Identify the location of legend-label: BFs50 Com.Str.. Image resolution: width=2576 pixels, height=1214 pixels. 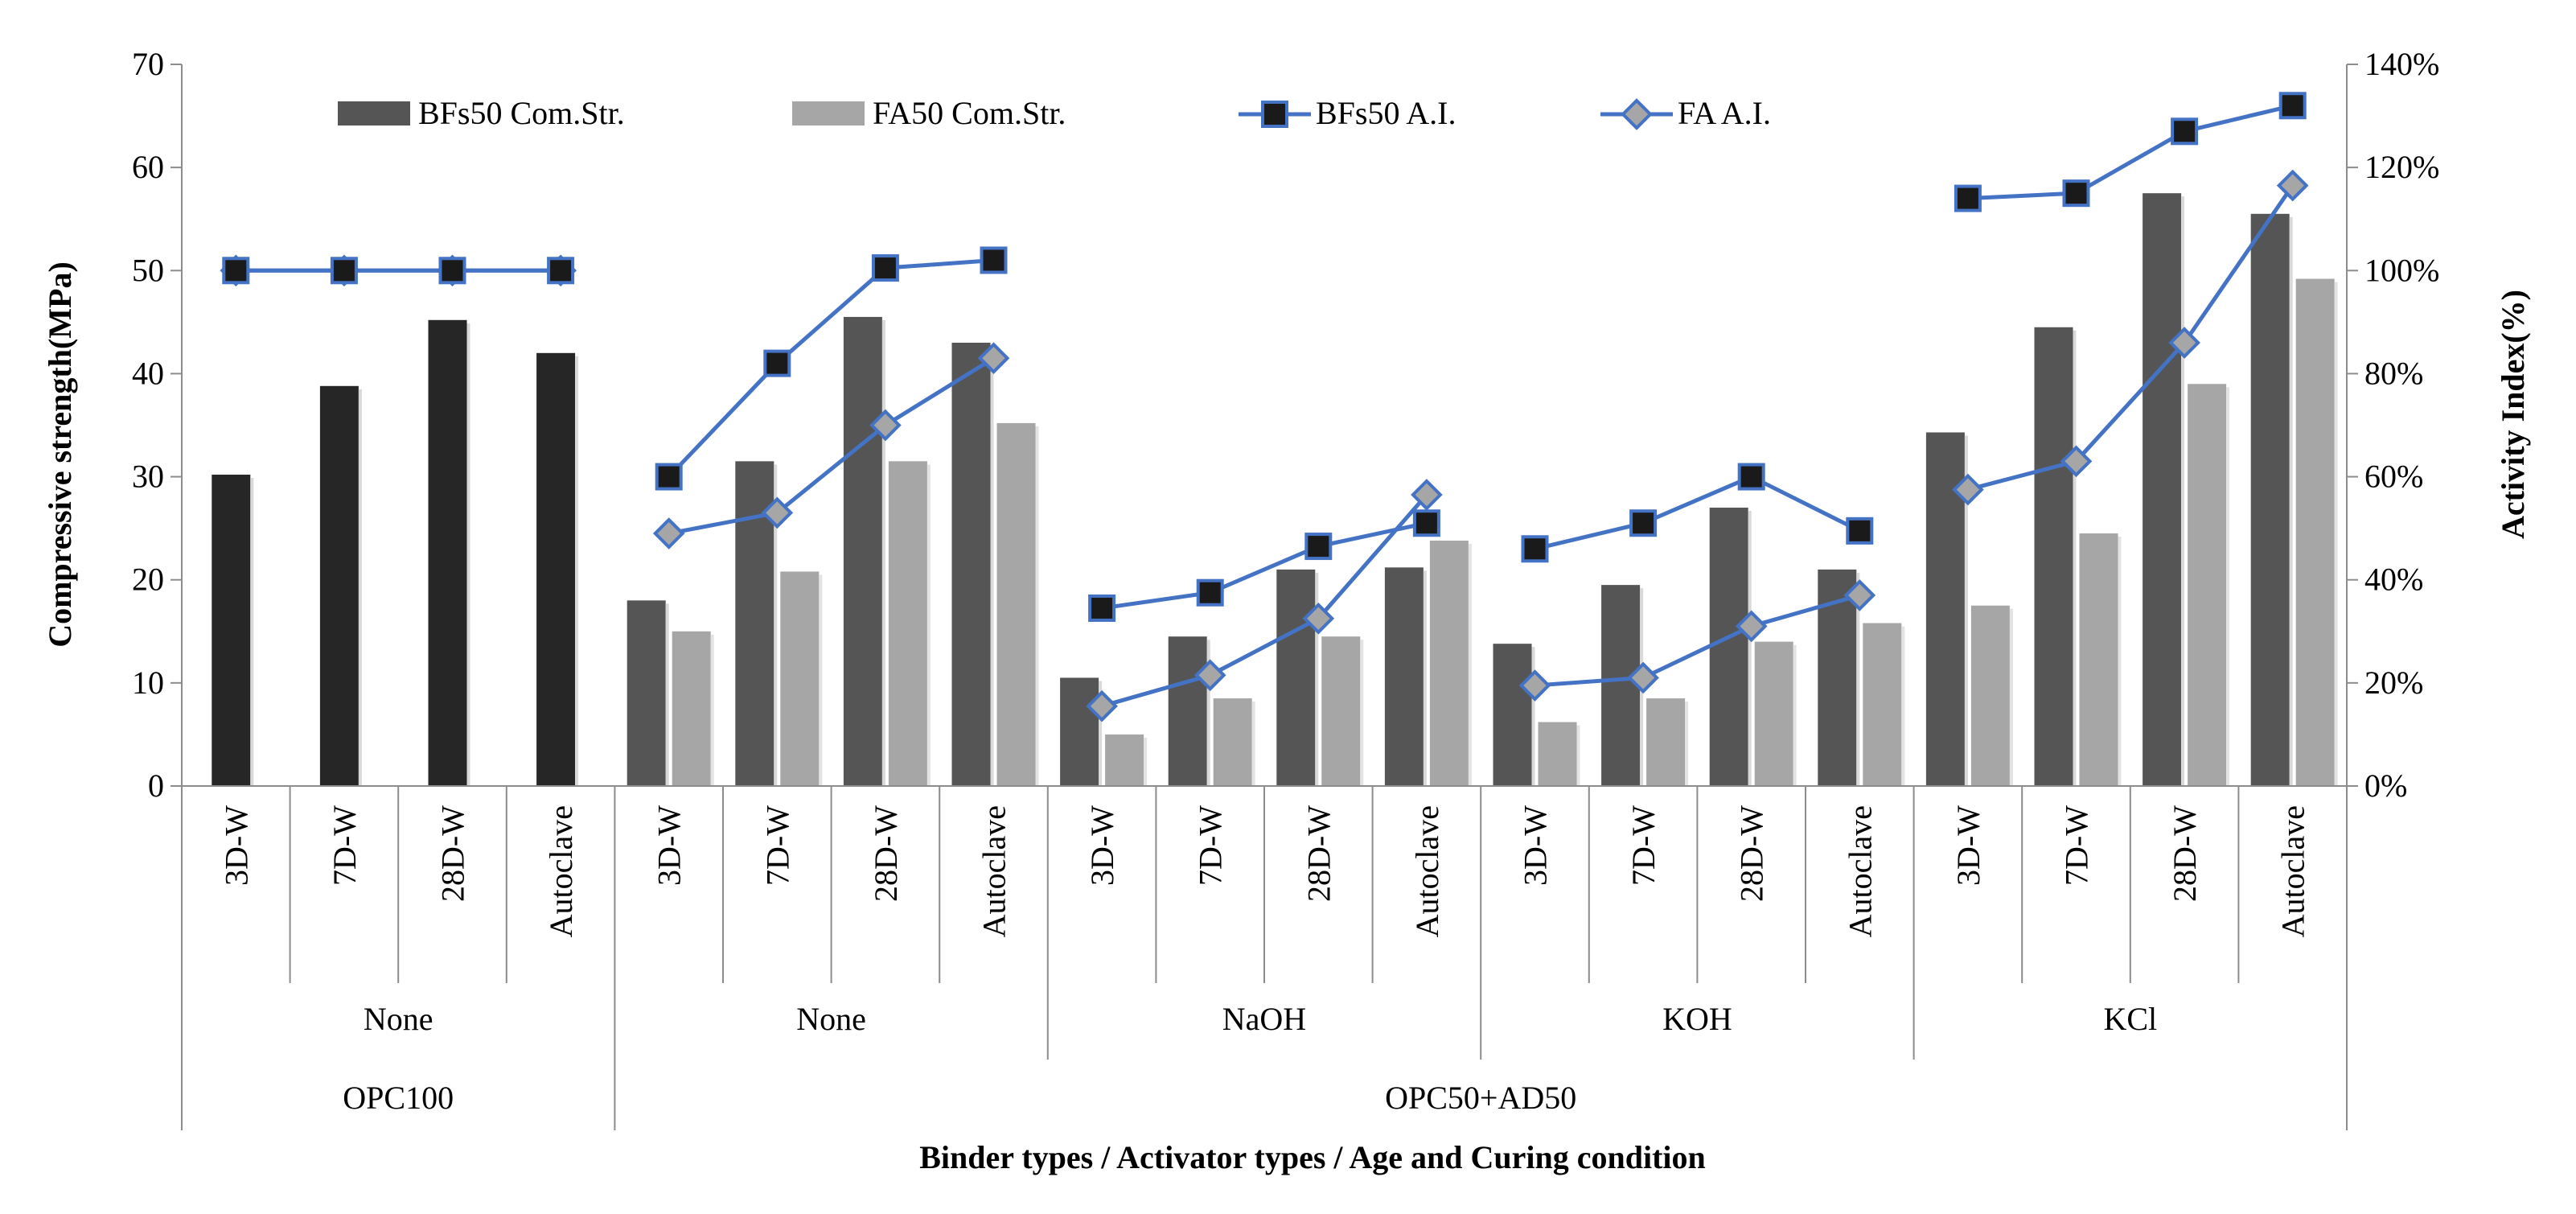
(521, 113).